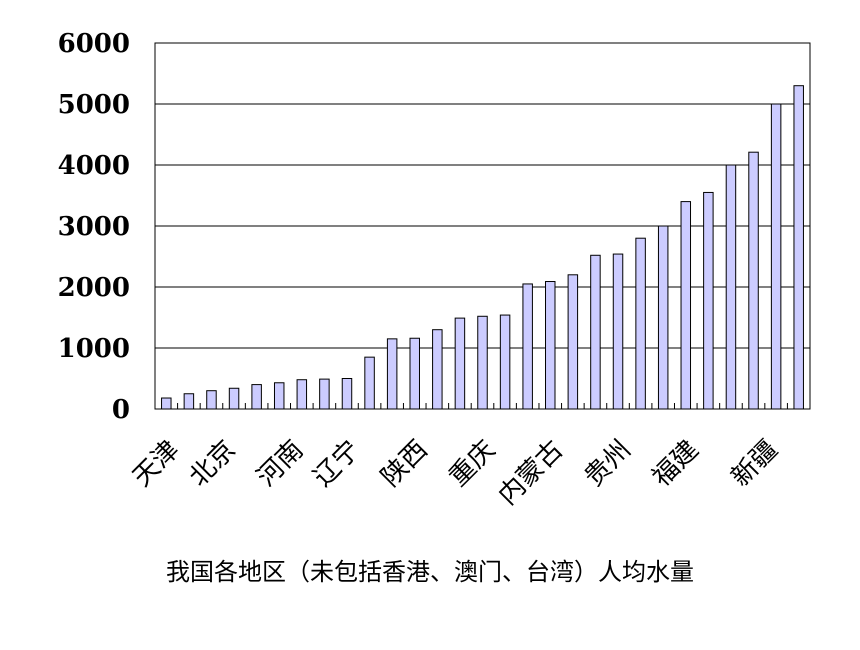 This screenshot has height=650, width=860. I want to click on y-tick-label: 6000, so click(94, 44).